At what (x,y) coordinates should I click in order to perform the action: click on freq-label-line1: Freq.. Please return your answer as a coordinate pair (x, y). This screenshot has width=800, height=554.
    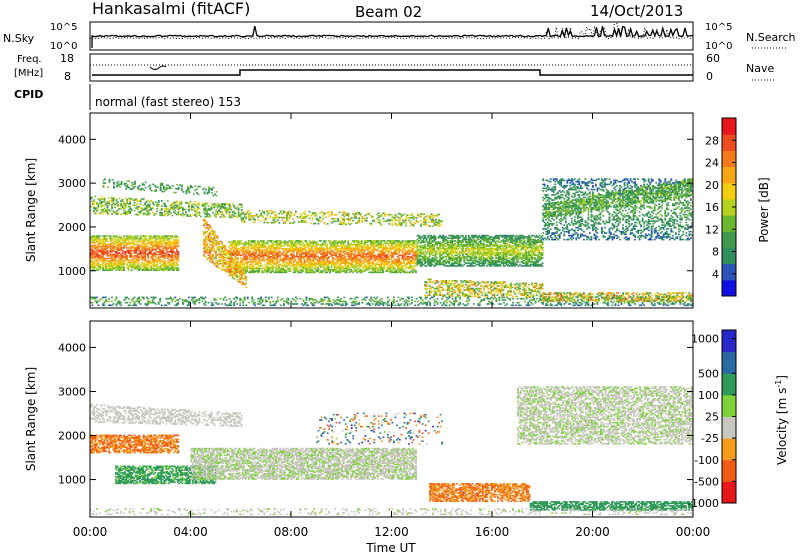
    Looking at the image, I should click on (29, 59).